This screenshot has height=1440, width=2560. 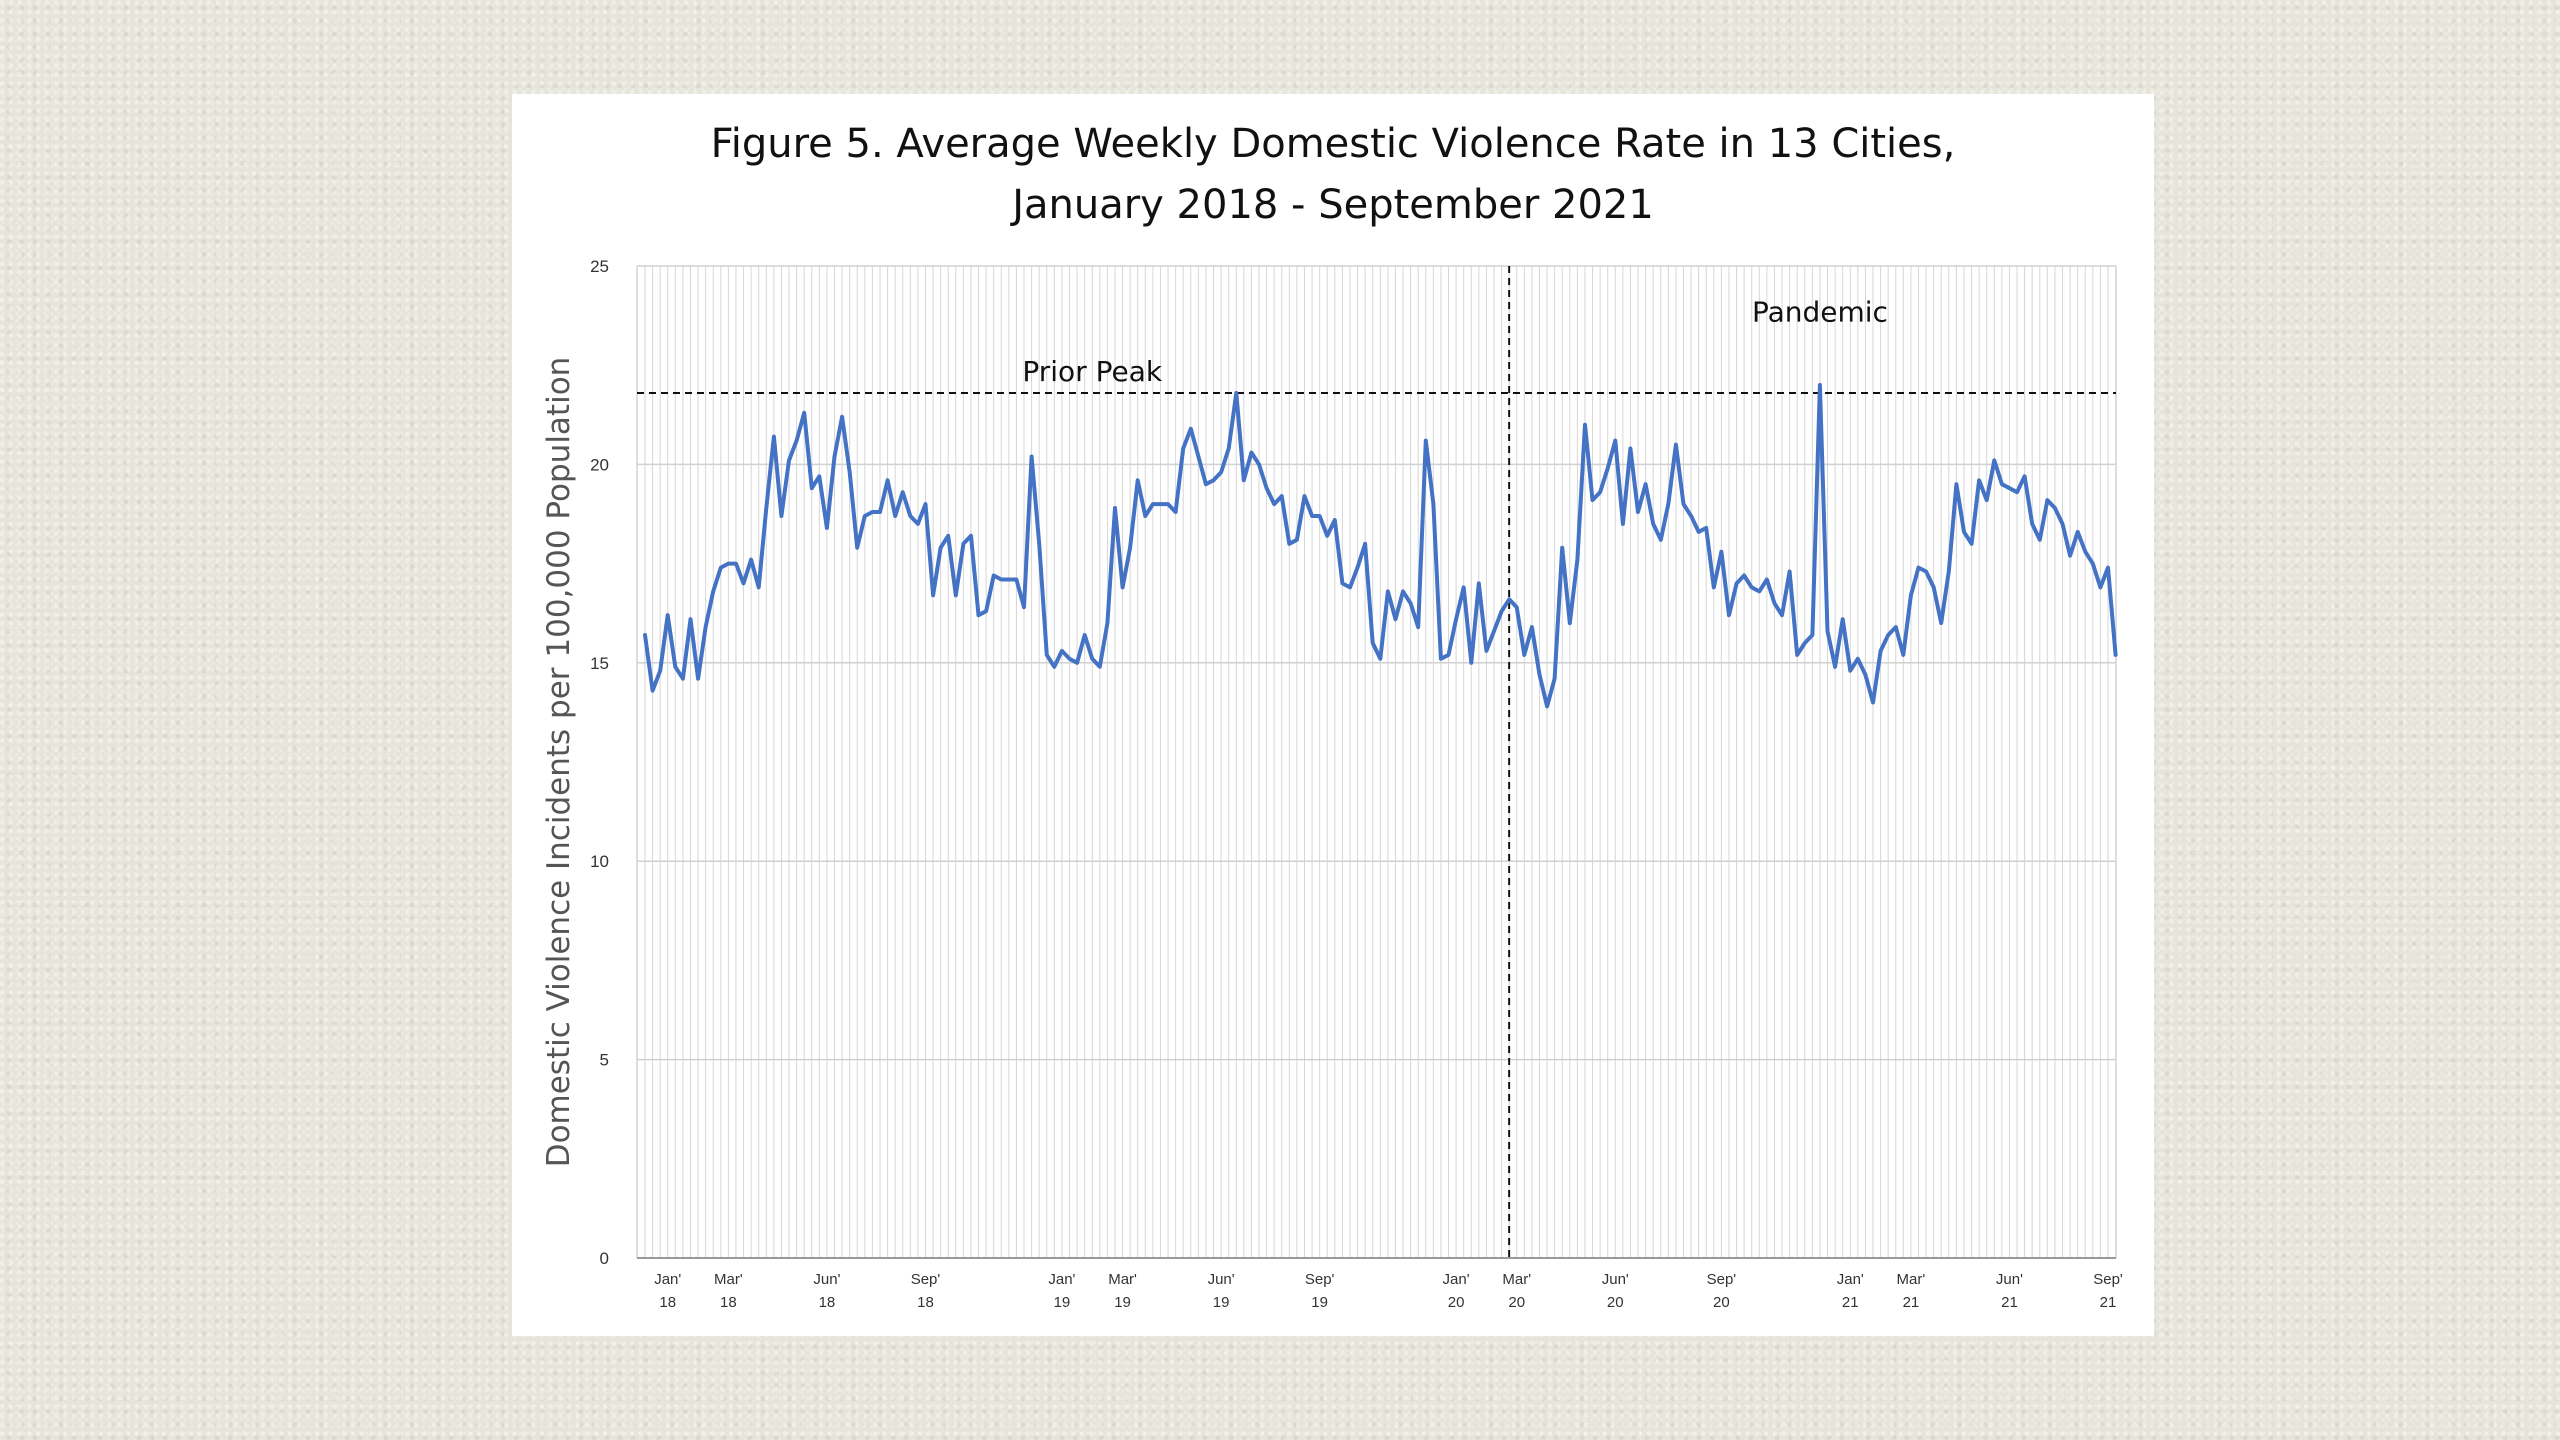 I want to click on y-tick-label: 0, so click(x=604, y=1258).